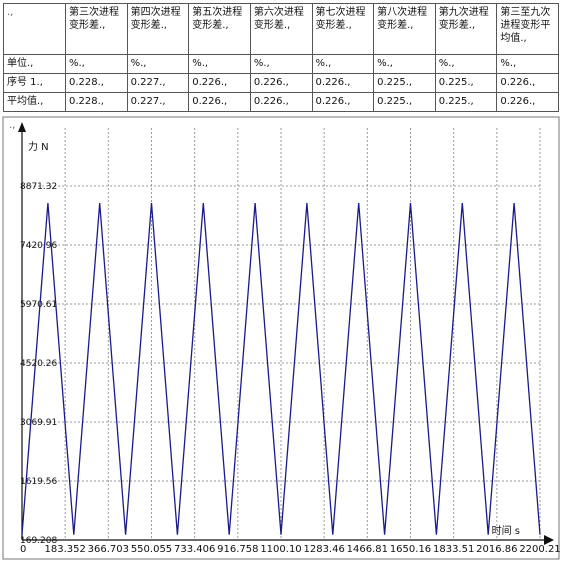 This screenshot has width=564, height=566. What do you see at coordinates (22, 127) in the screenshot?
I see `y-axis-arrow` at bounding box center [22, 127].